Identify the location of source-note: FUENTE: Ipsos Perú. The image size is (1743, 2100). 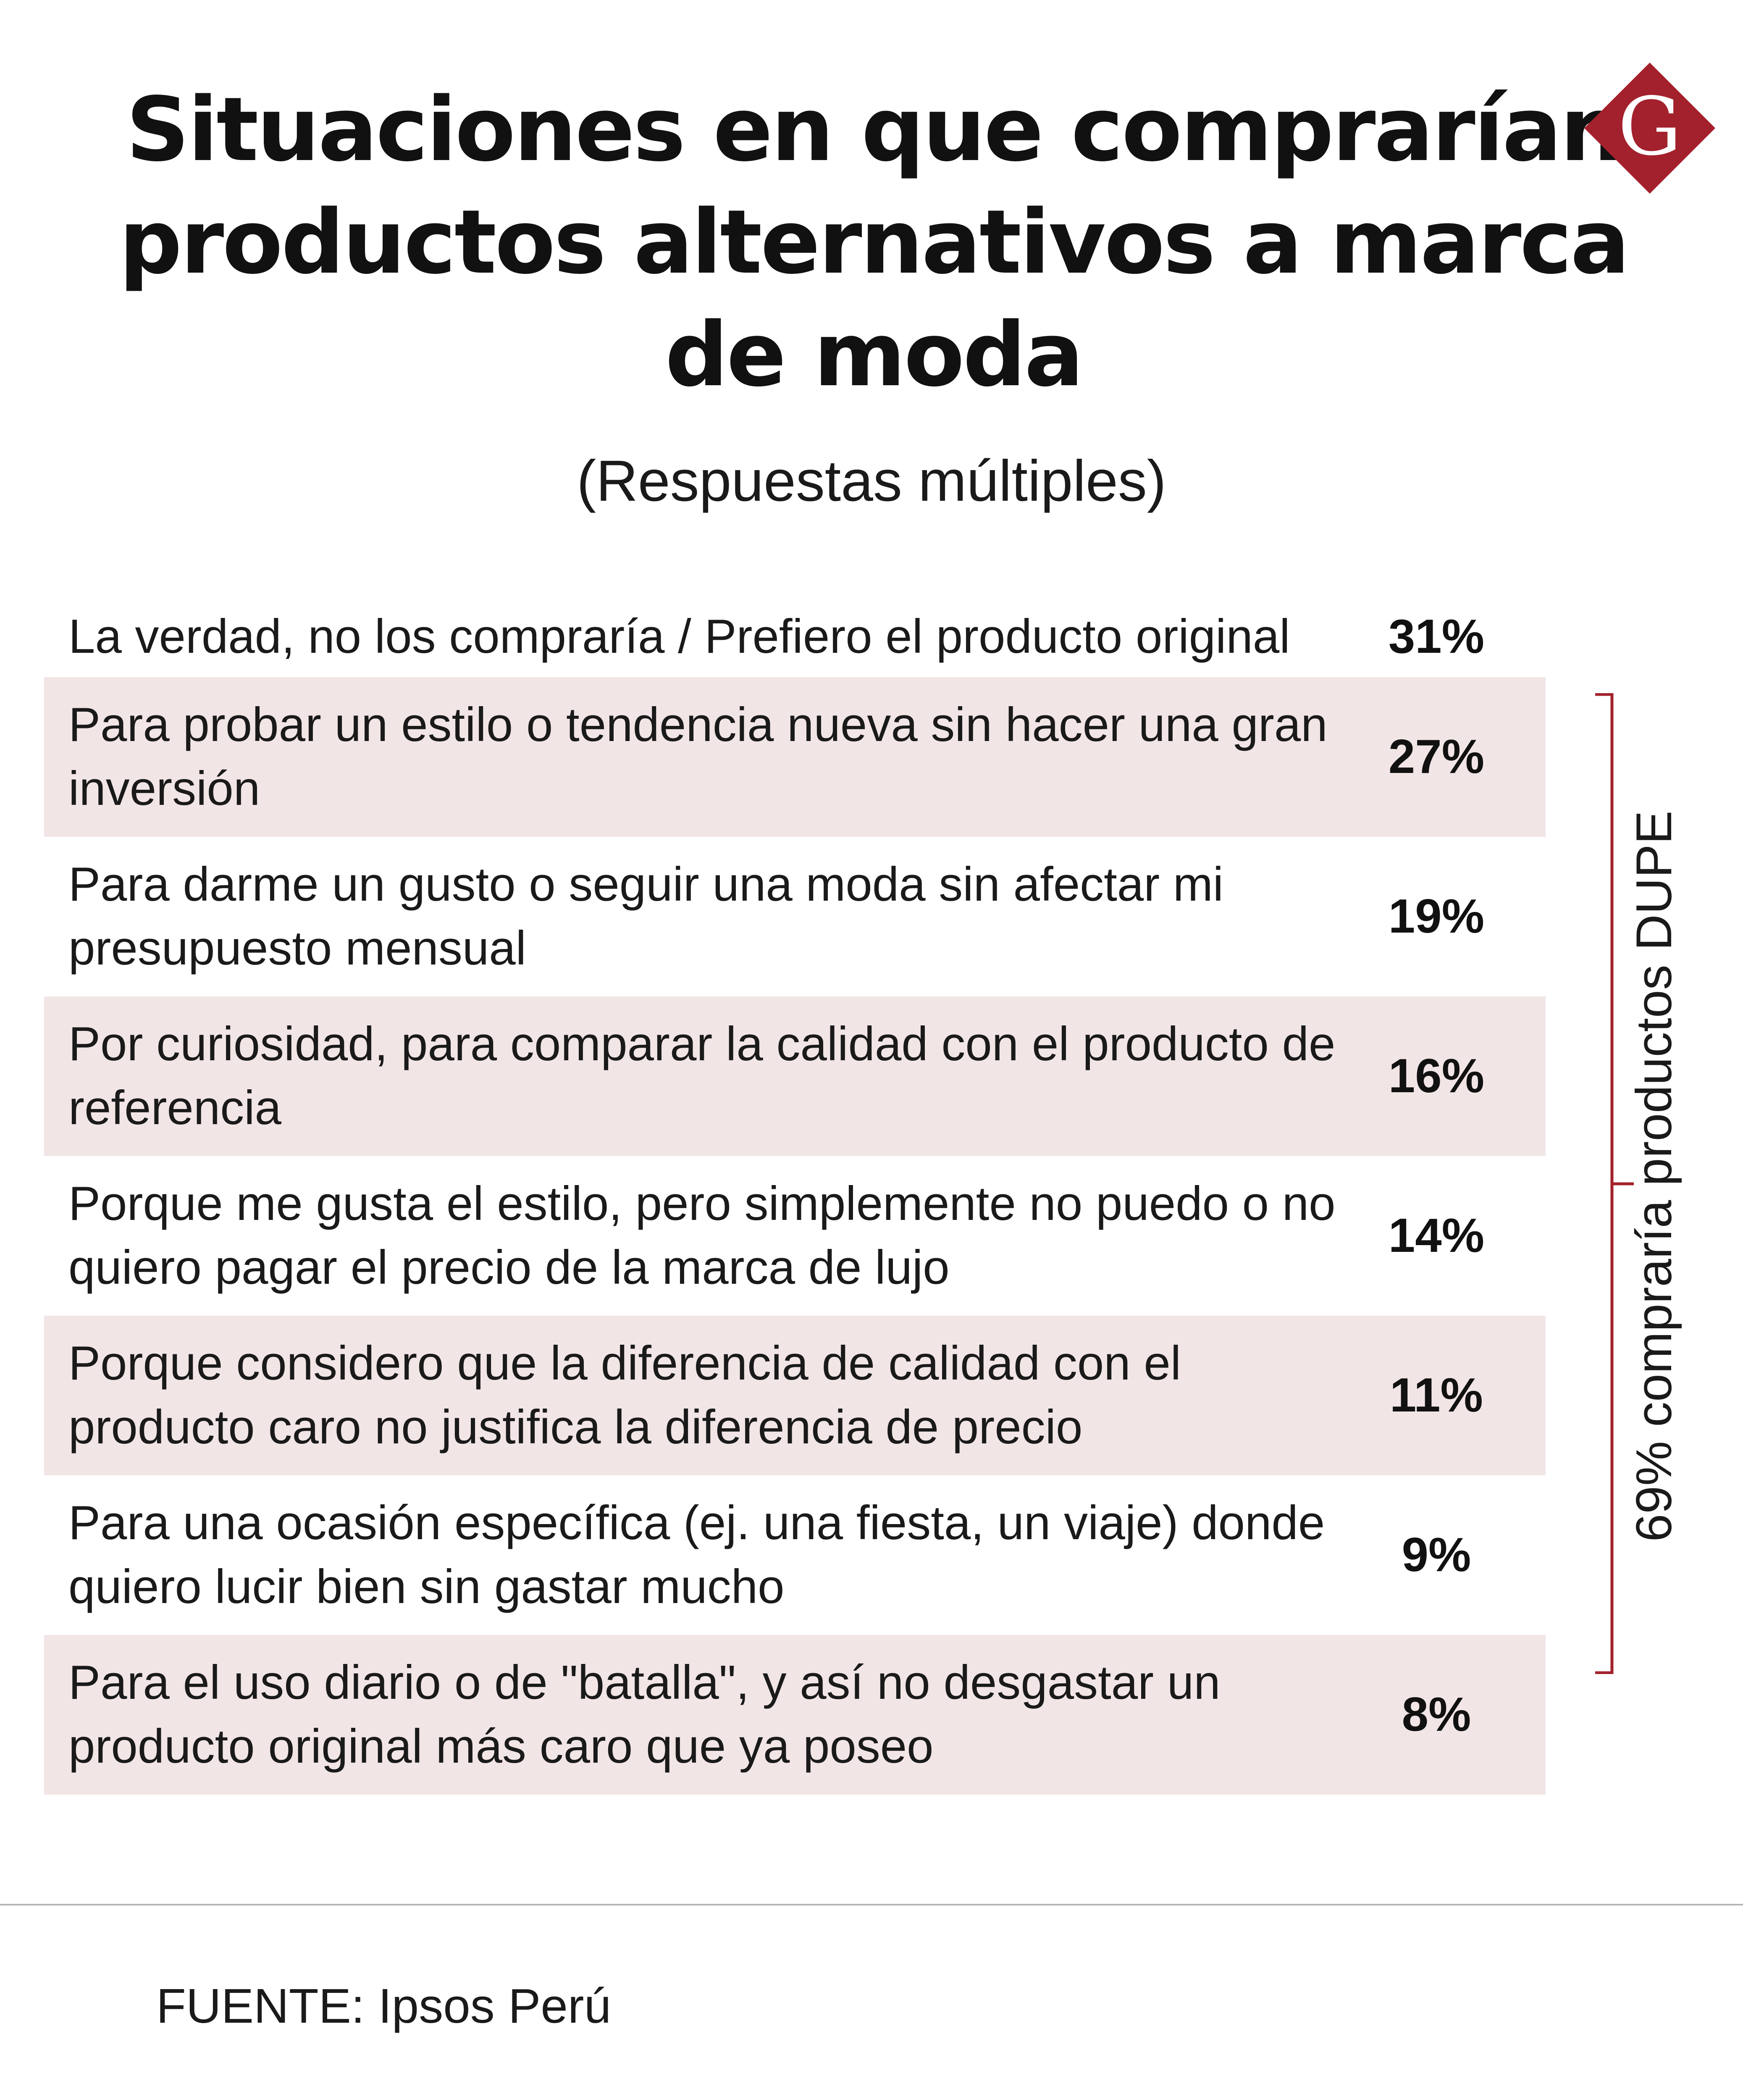
(383, 2006).